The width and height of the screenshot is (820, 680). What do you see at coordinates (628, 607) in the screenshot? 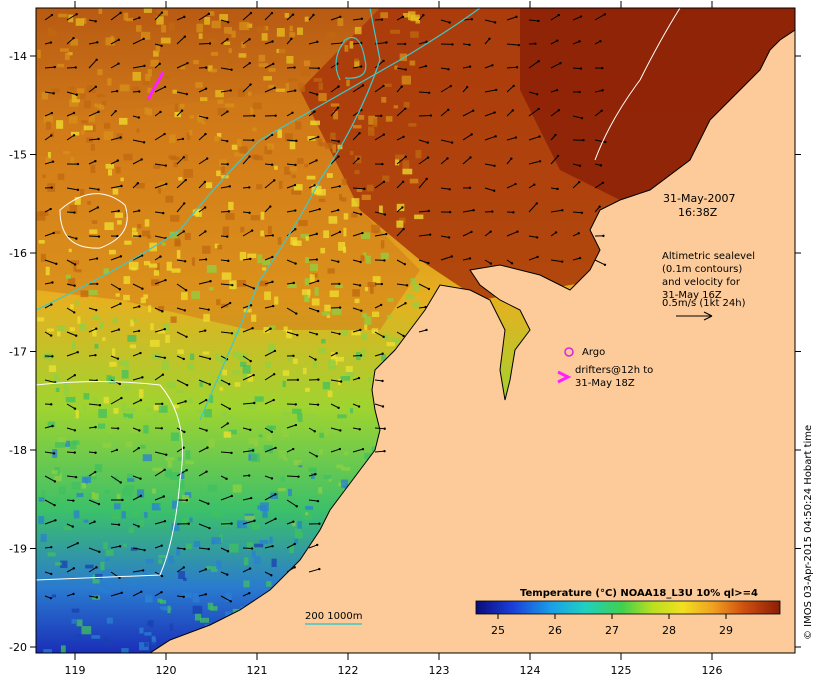
I see `colorbar-ramp` at bounding box center [628, 607].